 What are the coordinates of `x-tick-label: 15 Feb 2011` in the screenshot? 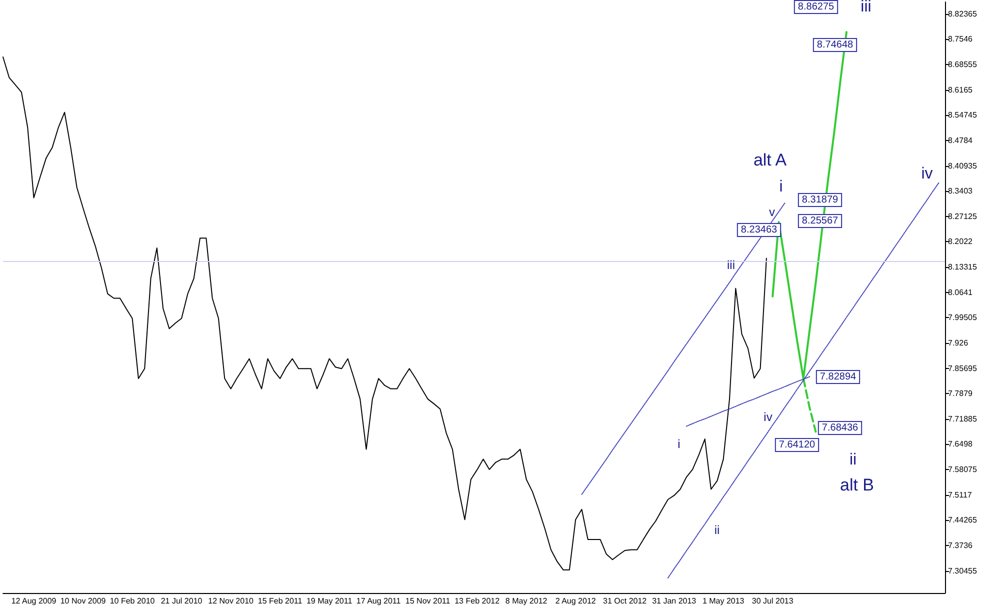 It's located at (280, 601).